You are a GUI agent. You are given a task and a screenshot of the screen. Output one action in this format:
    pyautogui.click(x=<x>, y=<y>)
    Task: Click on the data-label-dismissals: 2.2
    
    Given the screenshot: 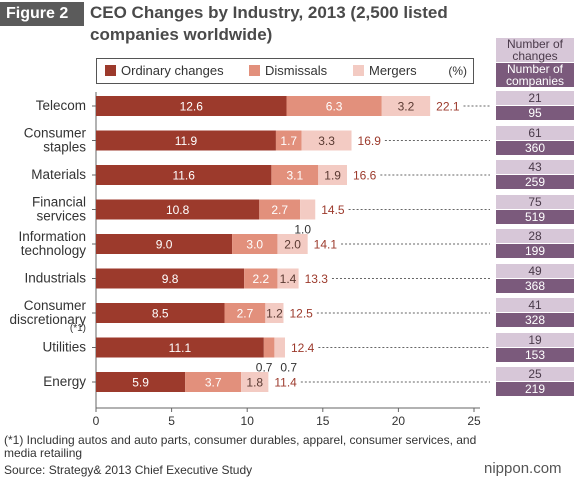 What is the action you would take?
    pyautogui.click(x=260, y=279)
    